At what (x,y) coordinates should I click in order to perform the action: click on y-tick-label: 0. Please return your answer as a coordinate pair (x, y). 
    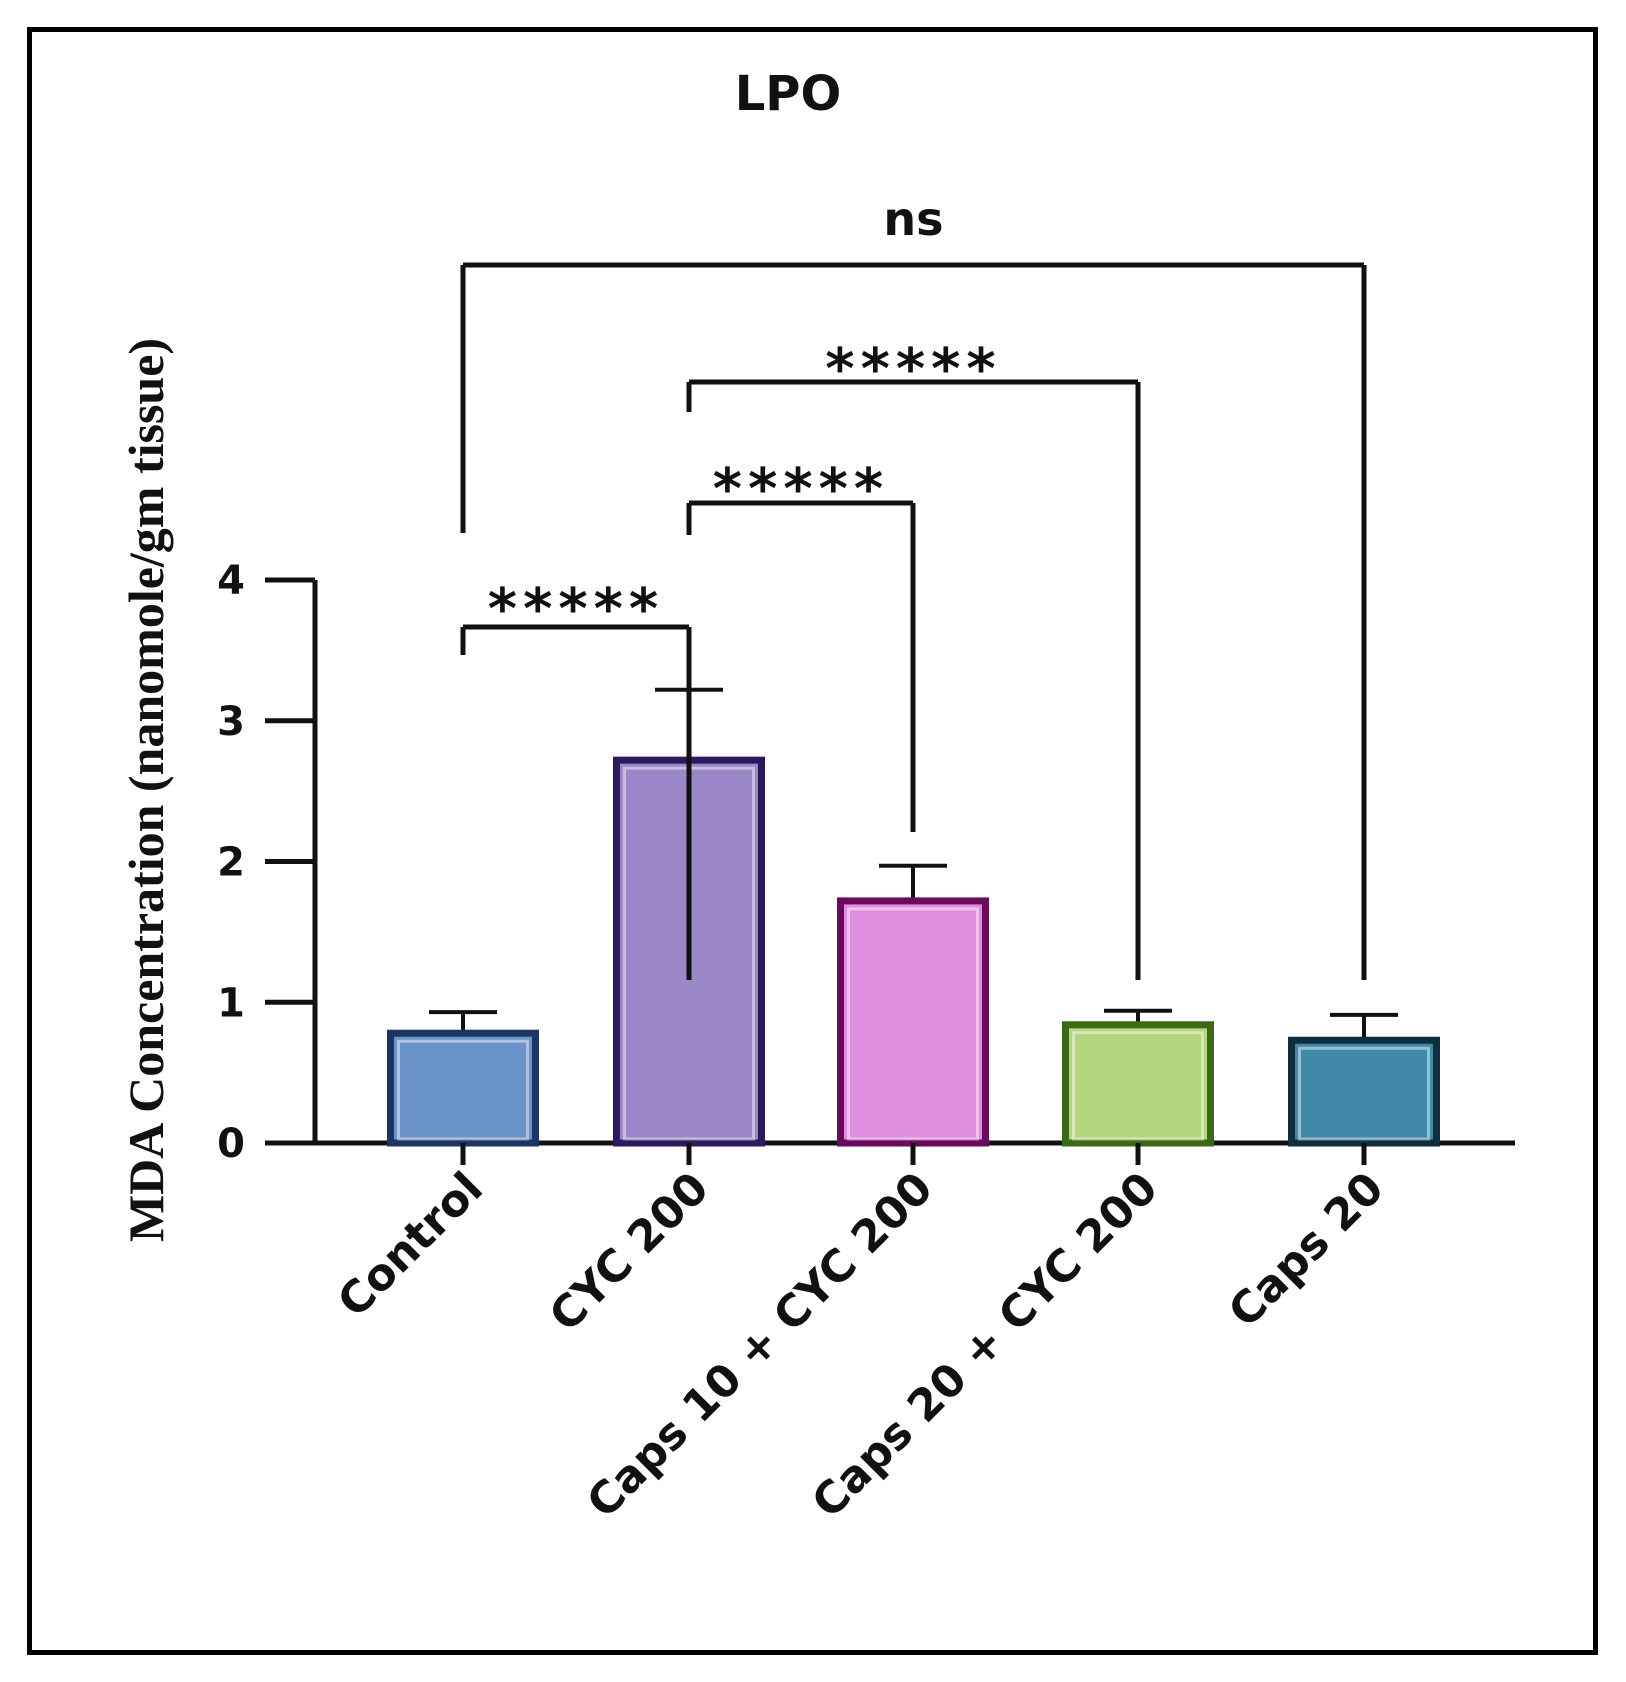
    Looking at the image, I should click on (231, 1144).